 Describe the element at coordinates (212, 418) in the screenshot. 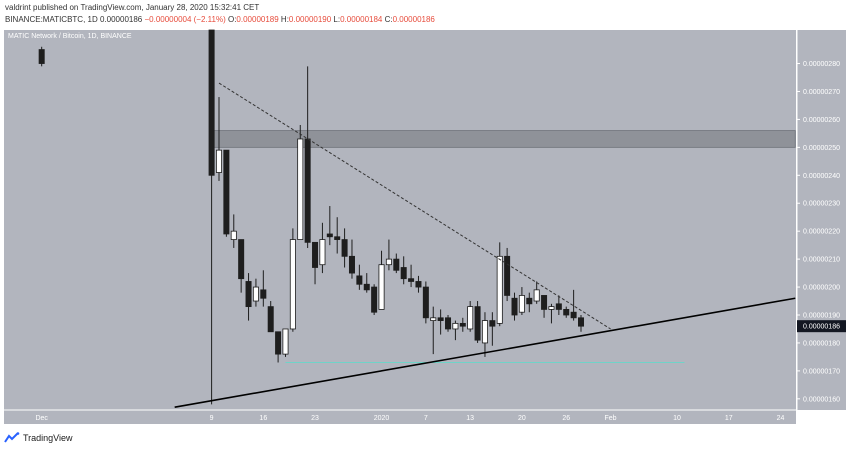

I see `time-tick-label: 9` at that location.